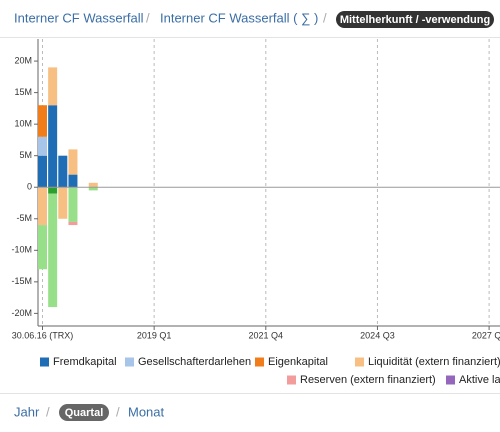 The image size is (500, 432). What do you see at coordinates (434, 362) in the screenshot?
I see `legend-label: Liquidität (extern finanziert)` at bounding box center [434, 362].